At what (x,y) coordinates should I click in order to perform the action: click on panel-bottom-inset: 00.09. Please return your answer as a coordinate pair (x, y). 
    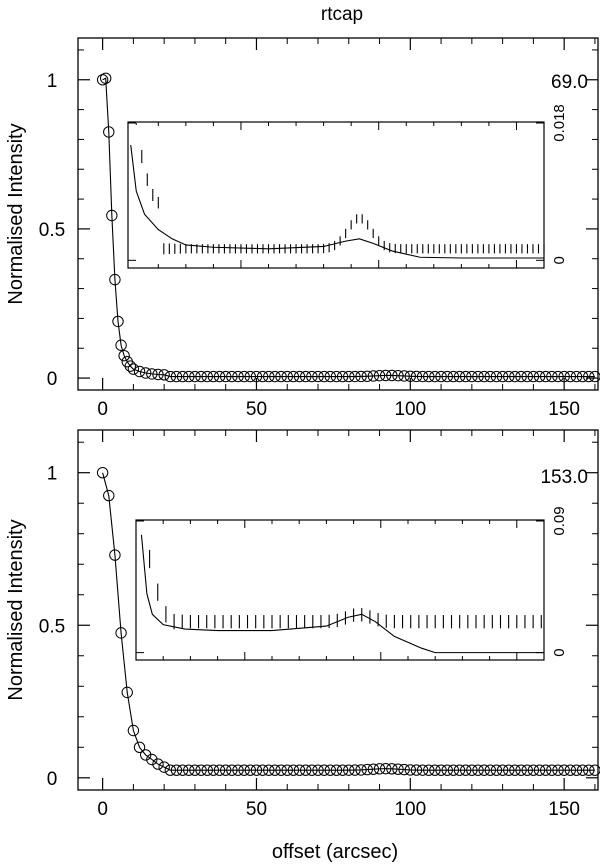
    Looking at the image, I should click on (351, 583).